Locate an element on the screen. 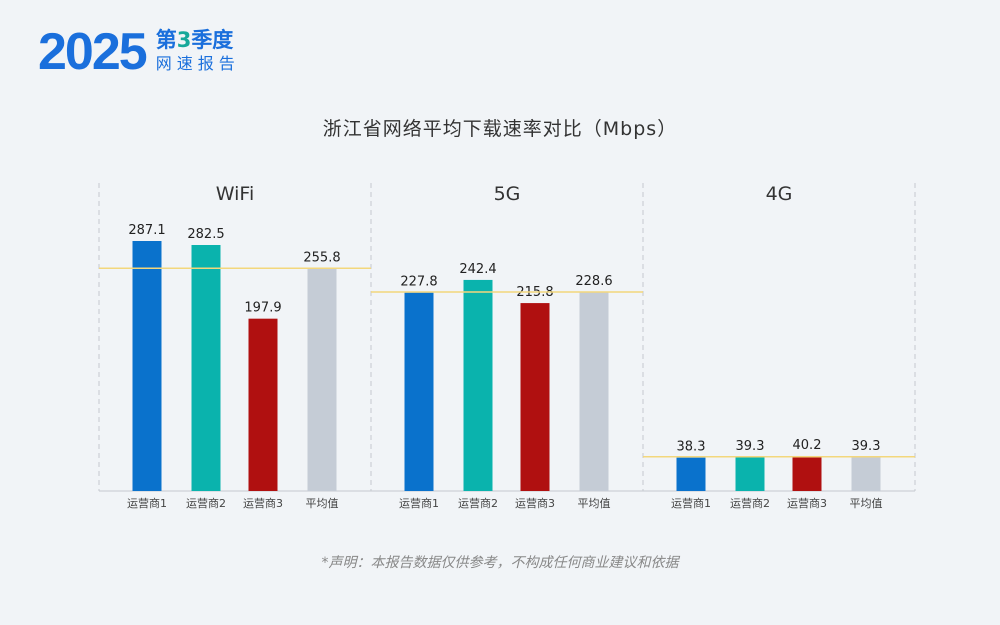  logo: 2025 第3季度 网速报告 is located at coordinates (139, 52).